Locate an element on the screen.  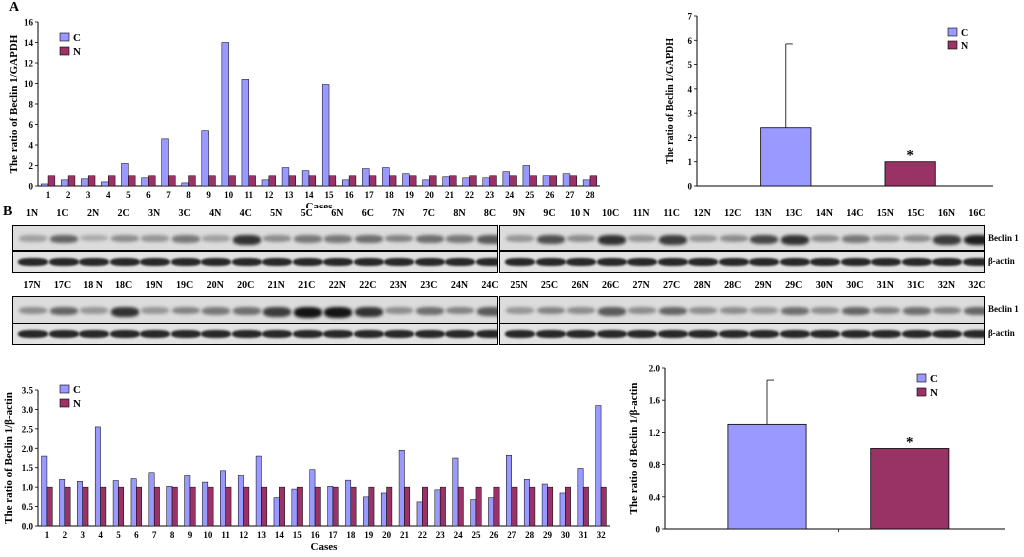
x-tick-label: 8 is located at coordinates (172, 535).